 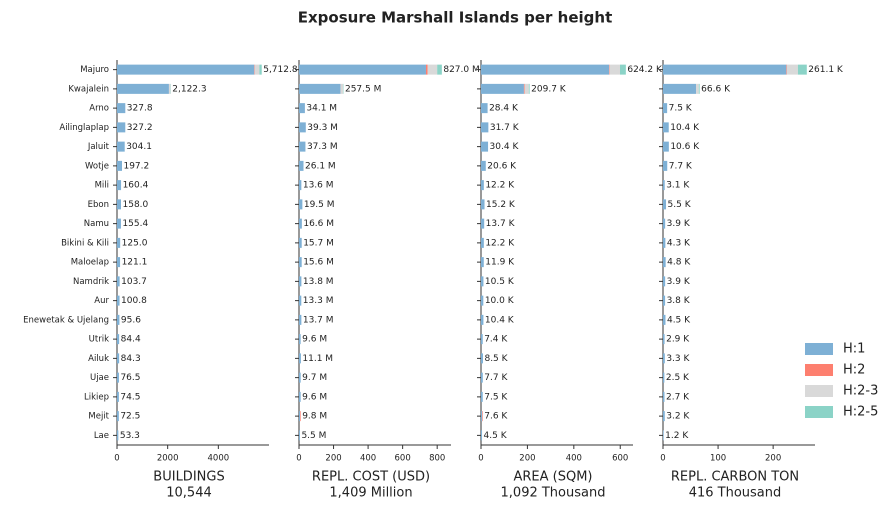 What do you see at coordinates (681, 166) in the screenshot?
I see `data-label: 7.7 K` at bounding box center [681, 166].